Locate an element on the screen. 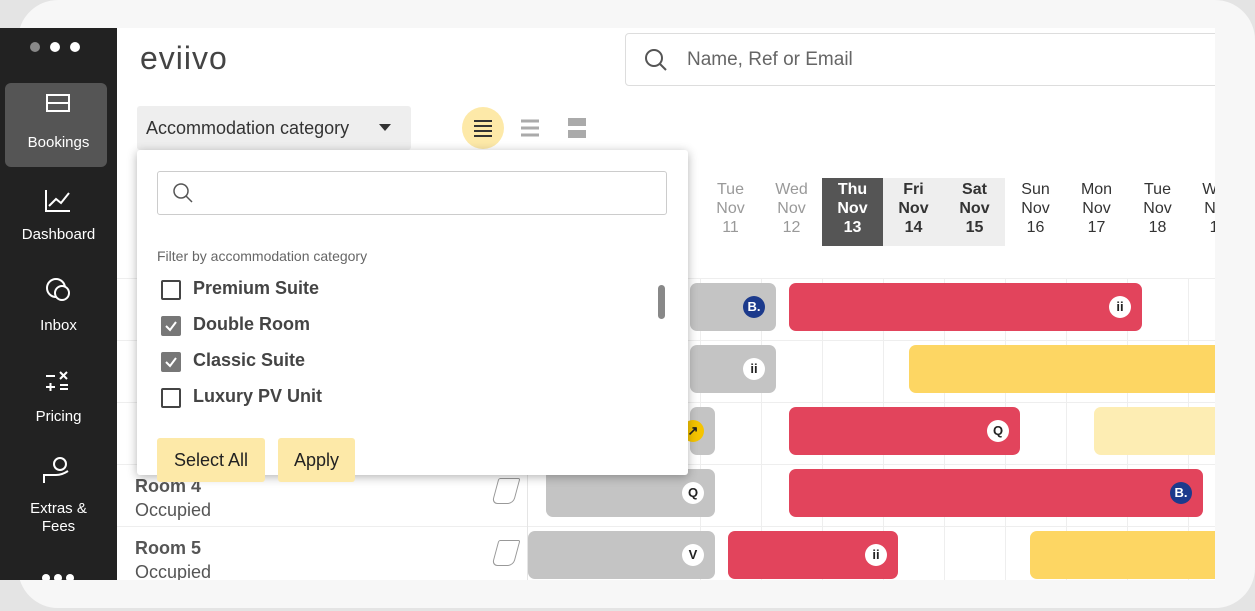 The height and width of the screenshot is (611, 1255). apply-button: Apply is located at coordinates (316, 460).